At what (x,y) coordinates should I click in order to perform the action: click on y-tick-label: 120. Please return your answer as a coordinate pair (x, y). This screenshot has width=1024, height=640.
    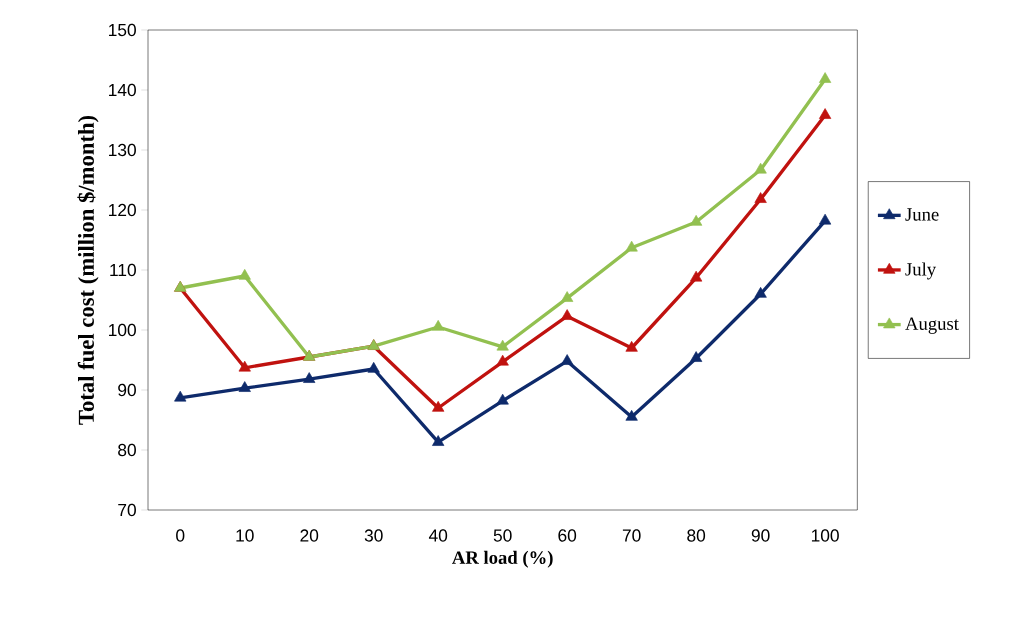
    Looking at the image, I should click on (122, 210).